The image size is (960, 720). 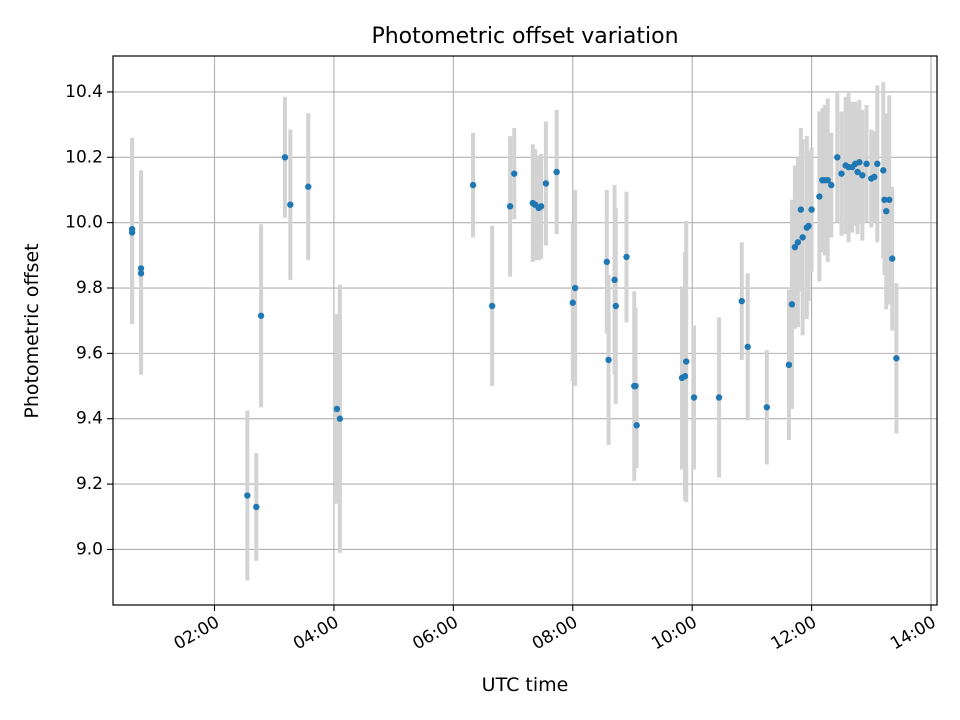 What do you see at coordinates (89, 288) in the screenshot?
I see `y-tick-label: 9.8` at bounding box center [89, 288].